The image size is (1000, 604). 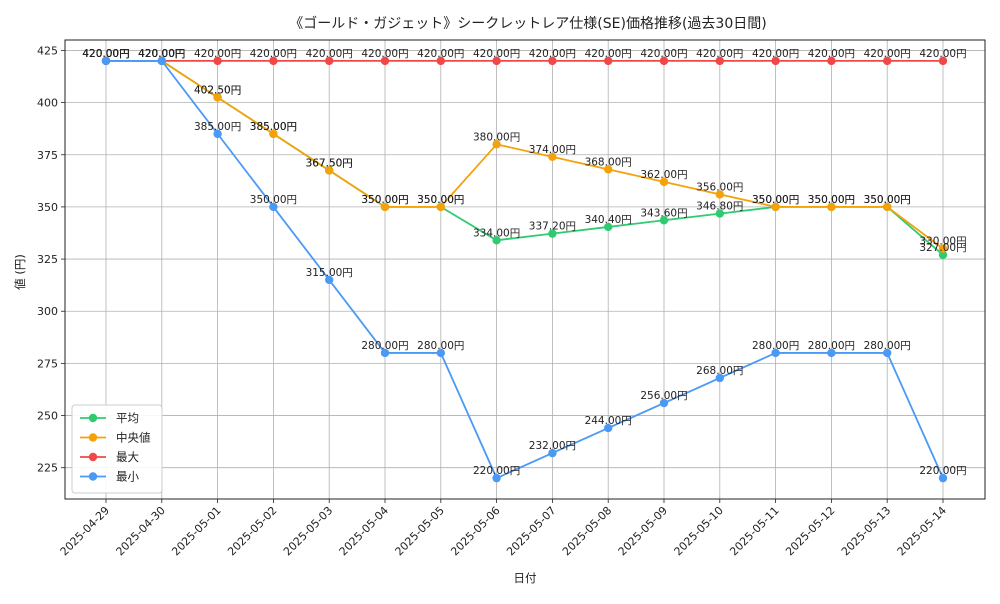 What do you see at coordinates (364, 531) in the screenshot?
I see `x-tick-label: 2025-05-04` at bounding box center [364, 531].